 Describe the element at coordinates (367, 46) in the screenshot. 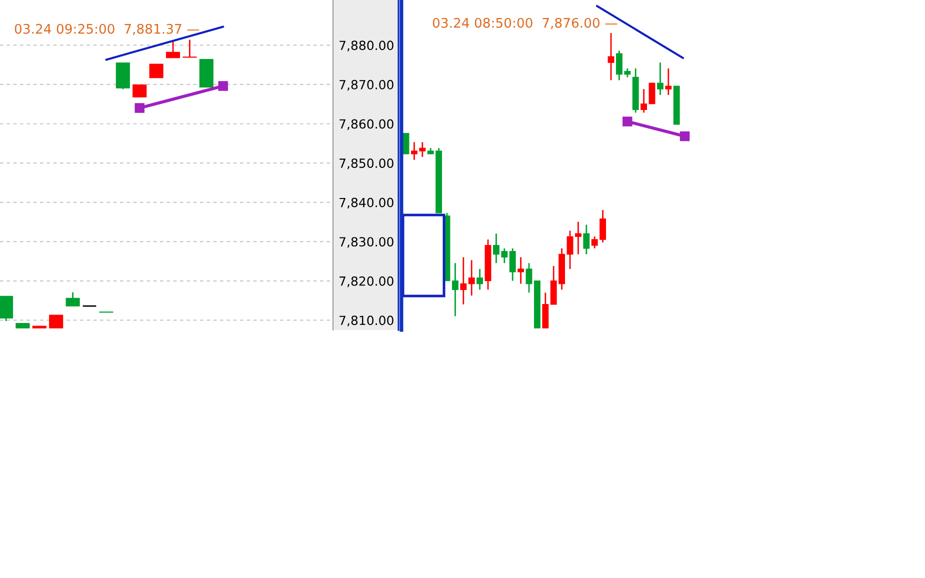

I see `y-tick-label: 7,880.00` at that location.